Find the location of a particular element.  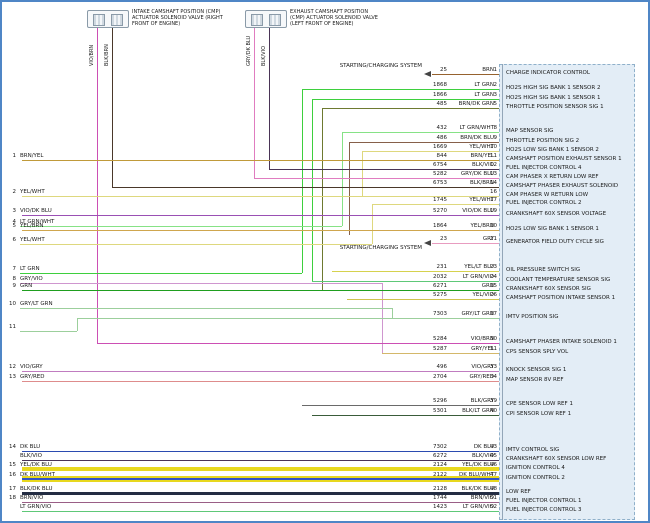

signal-description: CRANKSHAFT 60X SENSOR SIG is located at coordinates (548, 289).